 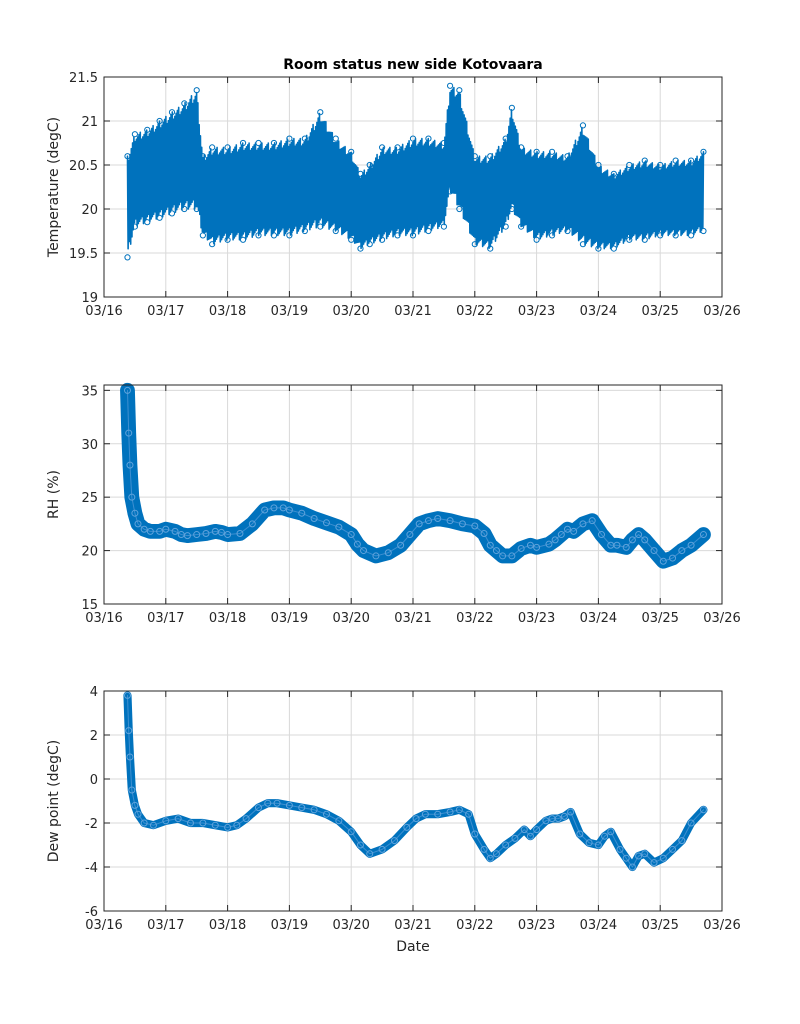 I want to click on x-axis-label: Date, so click(x=412, y=947).